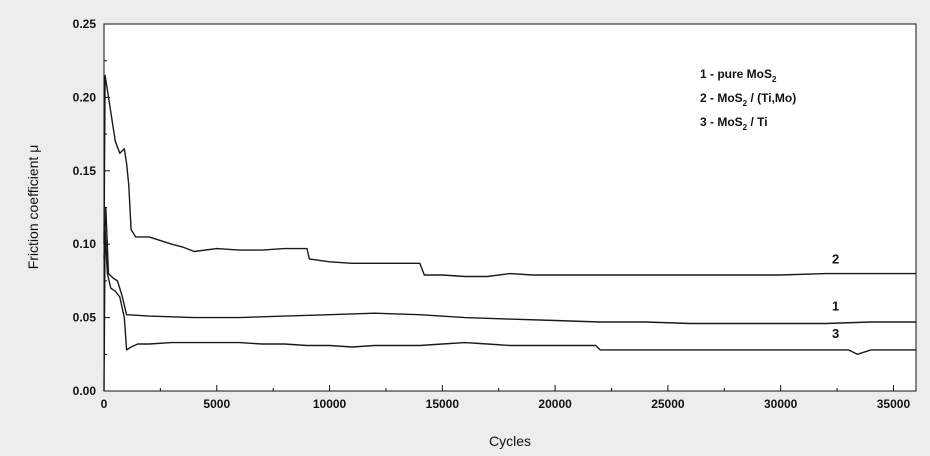  What do you see at coordinates (91, 207) in the screenshot?
I see `y-axis-ticks: 0.00 0.05 0.10 0.15 0.20 0.25` at bounding box center [91, 207].